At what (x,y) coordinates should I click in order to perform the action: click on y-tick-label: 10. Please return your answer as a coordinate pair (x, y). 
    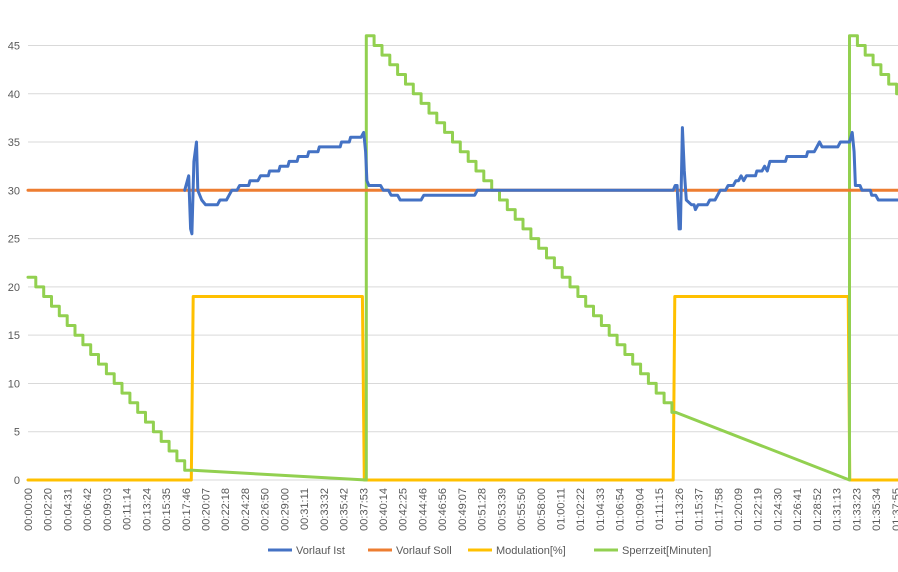
    Looking at the image, I should click on (14, 384).